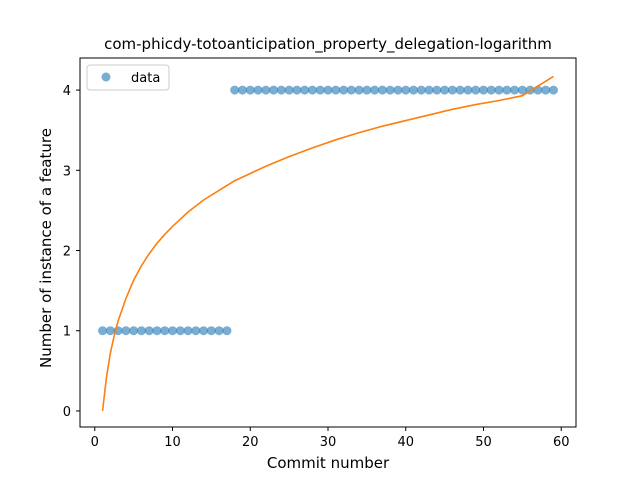  Describe the element at coordinates (328, 442) in the screenshot. I see `x-tick-label: 30` at that location.